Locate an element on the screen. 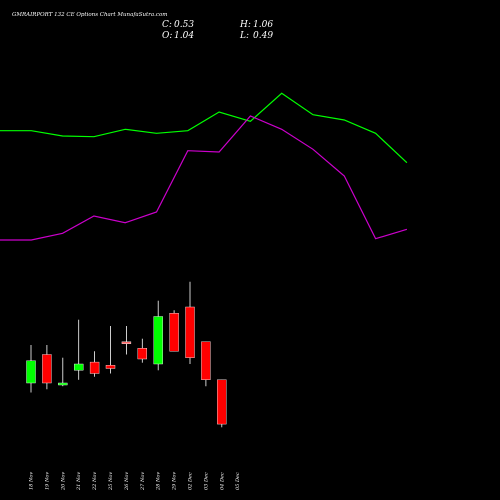 Image resolution: width=500 pixels, height=500 pixels. high-label: H: is located at coordinates (245, 25).